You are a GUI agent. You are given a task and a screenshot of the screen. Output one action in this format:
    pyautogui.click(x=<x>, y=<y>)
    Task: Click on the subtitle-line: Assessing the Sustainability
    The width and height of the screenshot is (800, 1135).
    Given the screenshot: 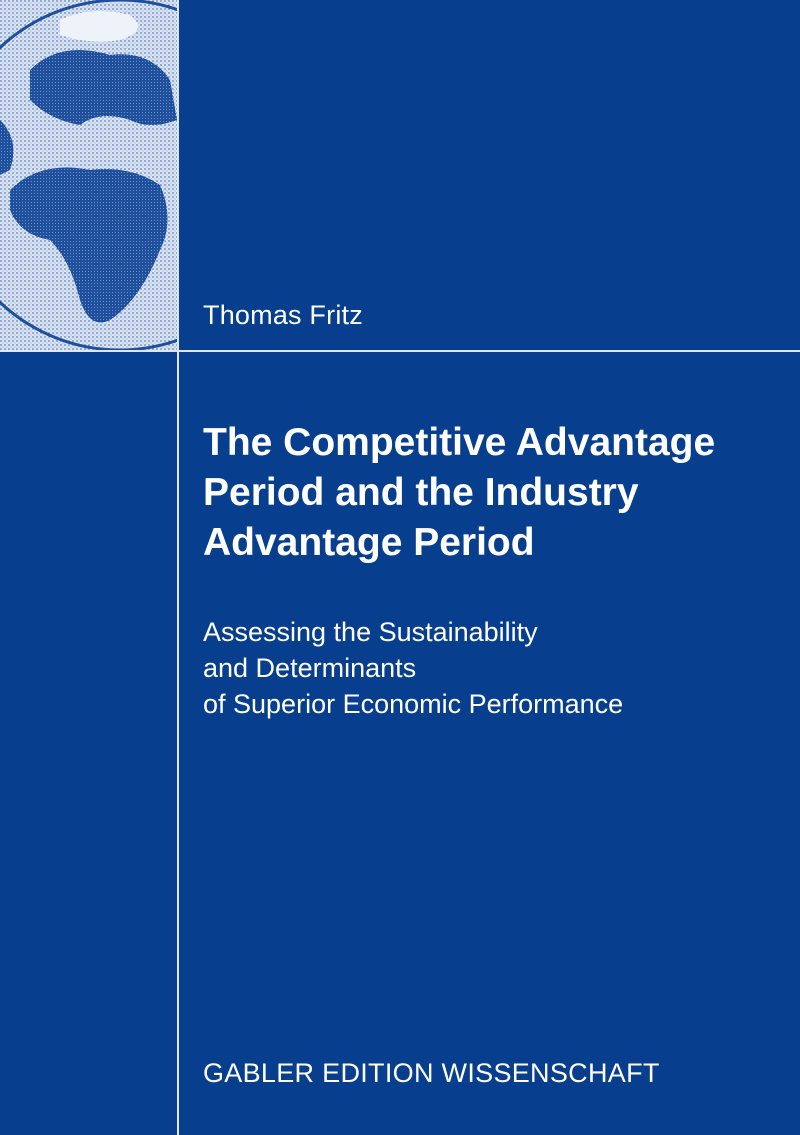 What is the action you would take?
    pyautogui.click(x=370, y=632)
    